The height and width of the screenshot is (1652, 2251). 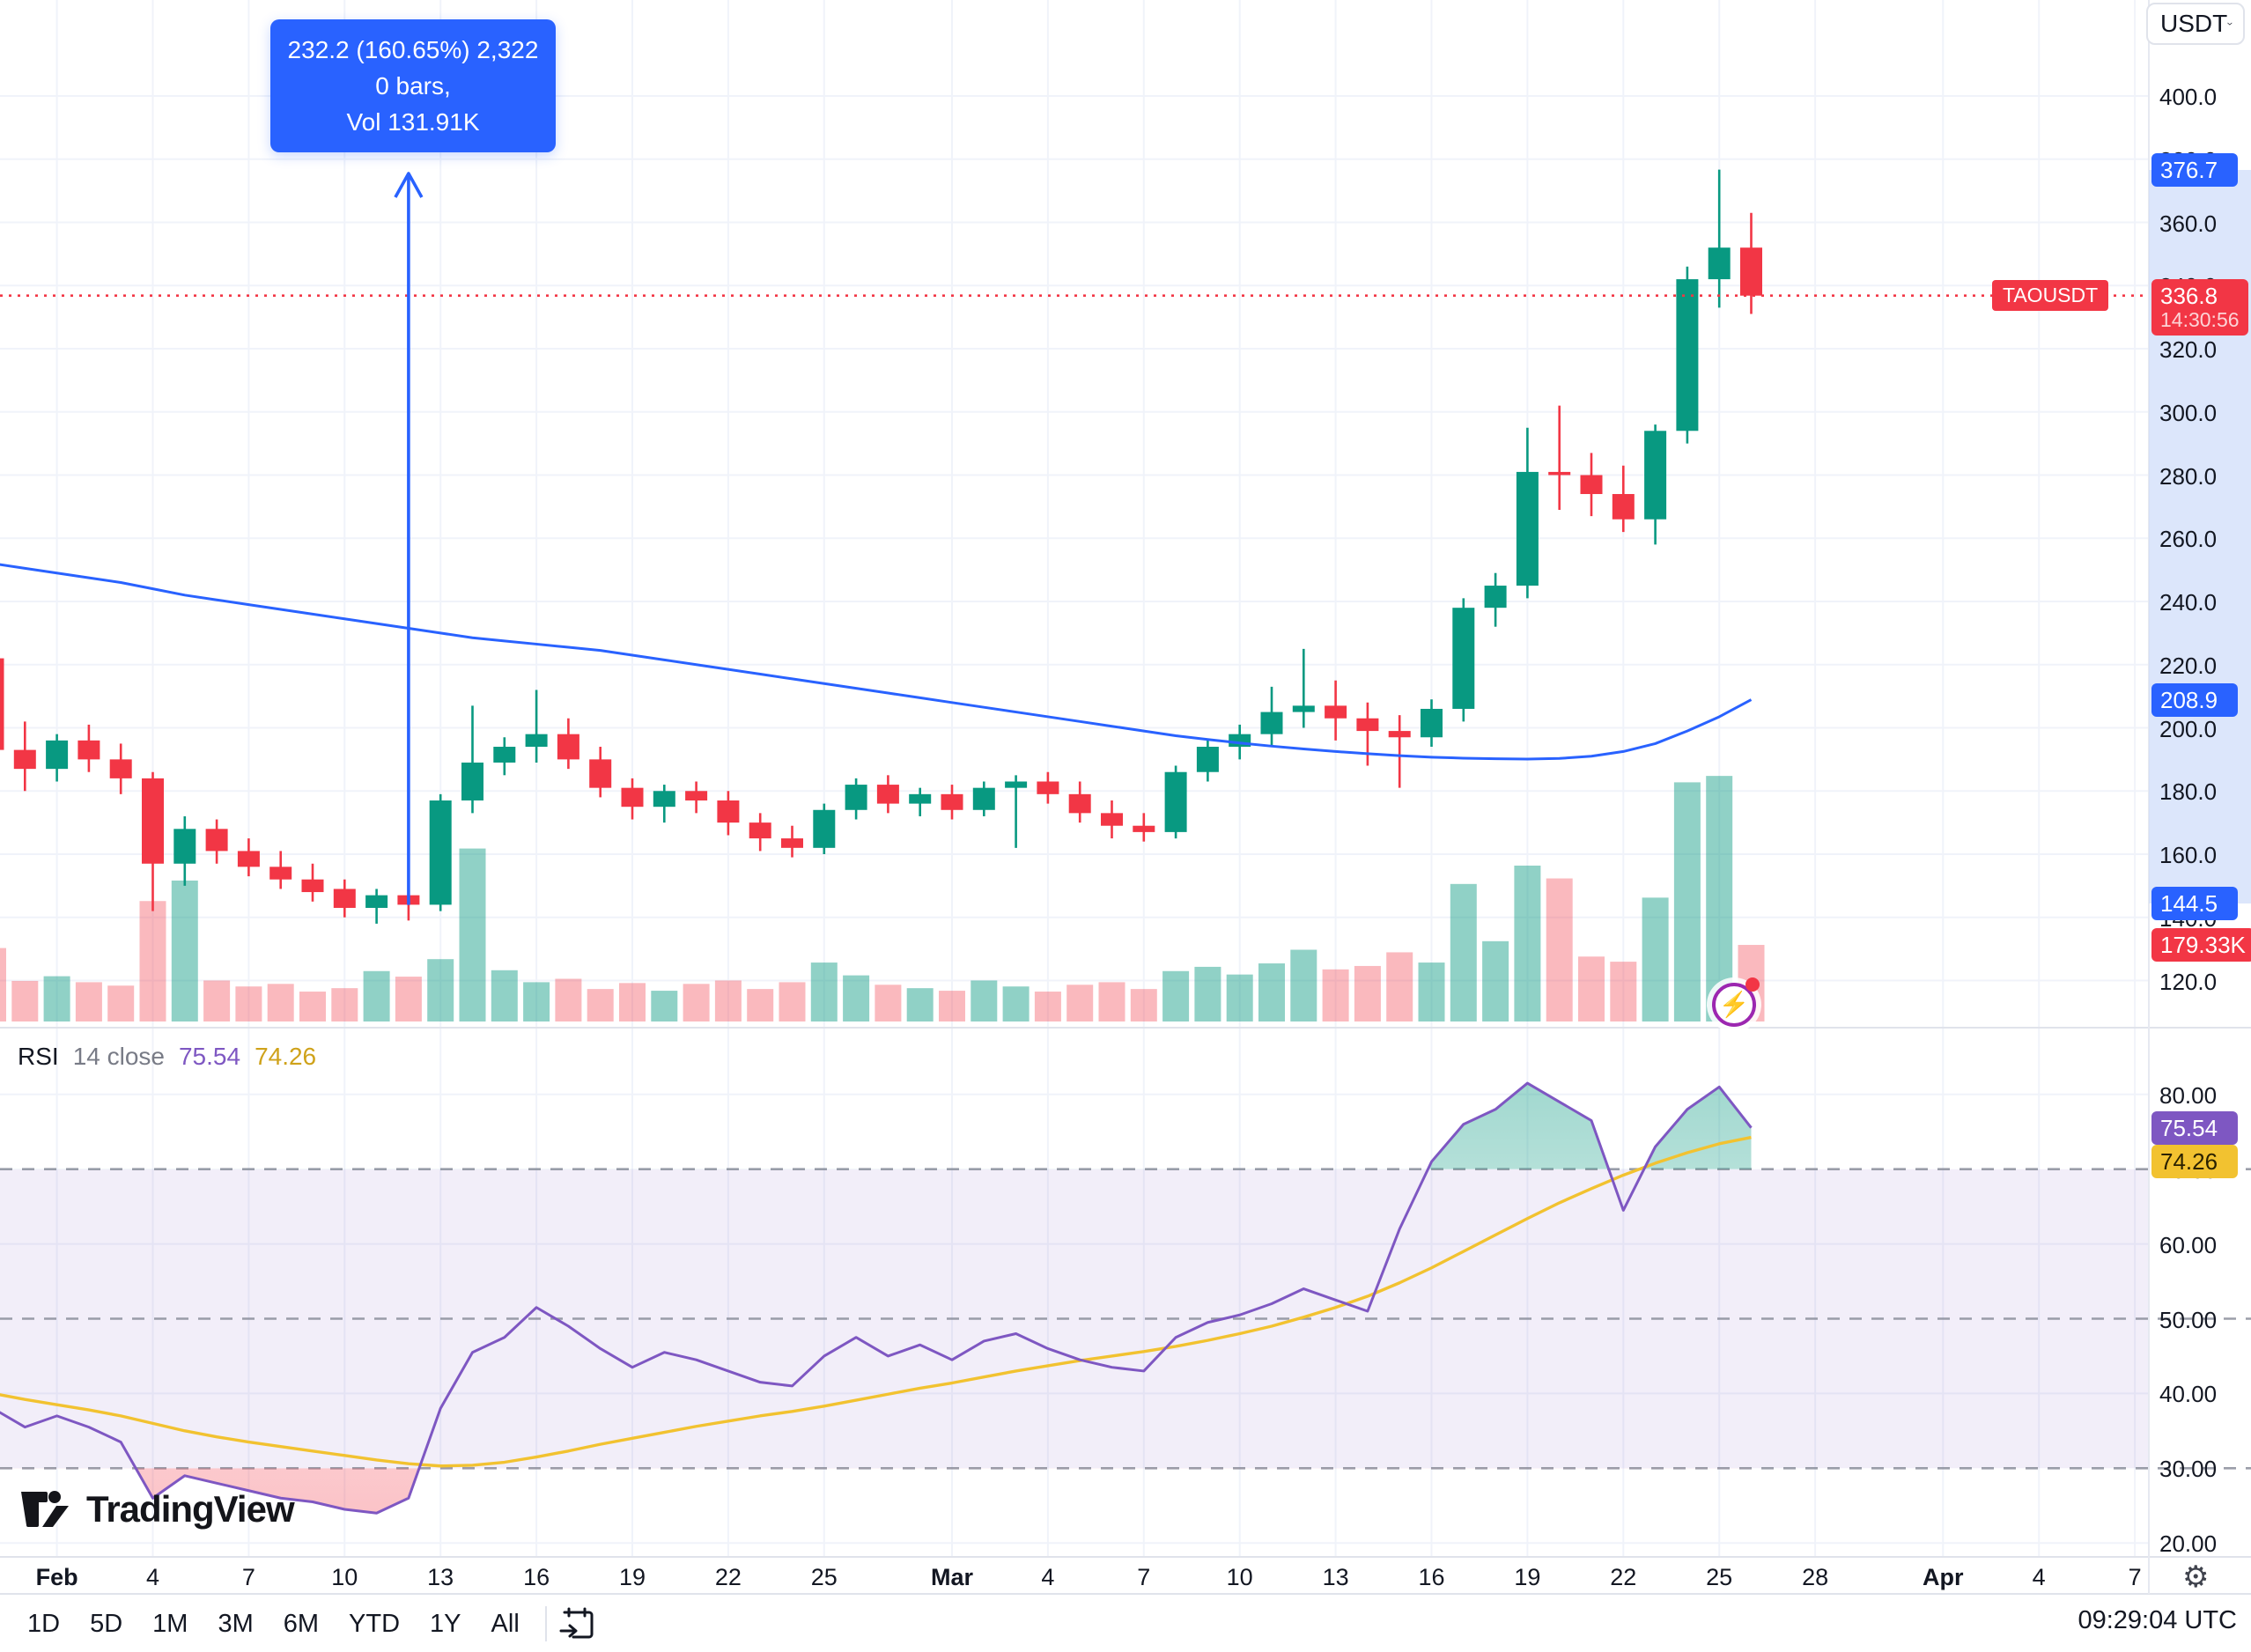 I want to click on currency-selector: USDT, so click(x=2195, y=24).